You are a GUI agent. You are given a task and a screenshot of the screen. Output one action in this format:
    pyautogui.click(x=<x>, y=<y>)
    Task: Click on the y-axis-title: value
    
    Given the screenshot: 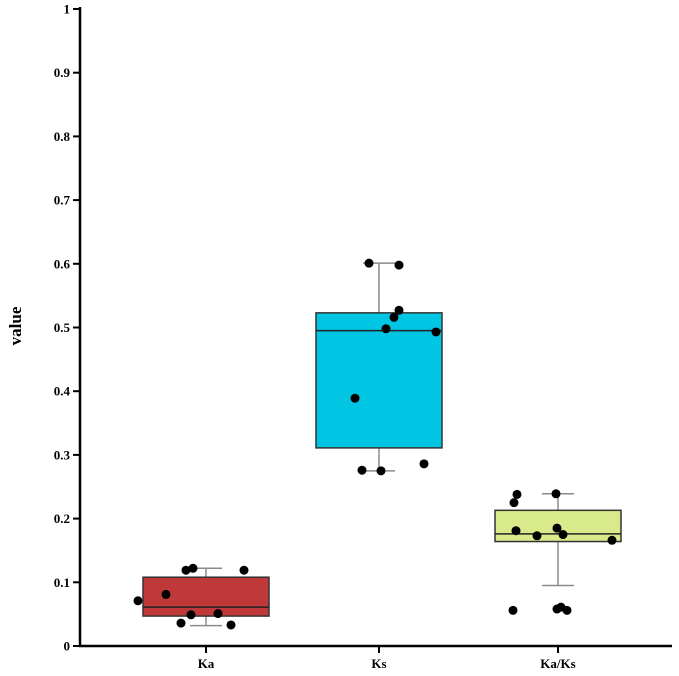 What is the action you would take?
    pyautogui.click(x=15, y=325)
    